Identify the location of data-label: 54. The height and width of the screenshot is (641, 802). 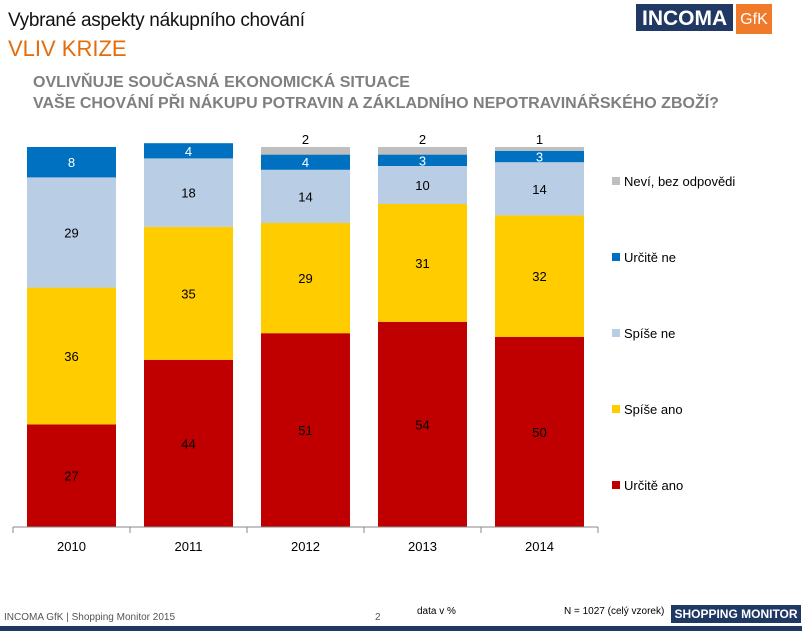
(422, 424).